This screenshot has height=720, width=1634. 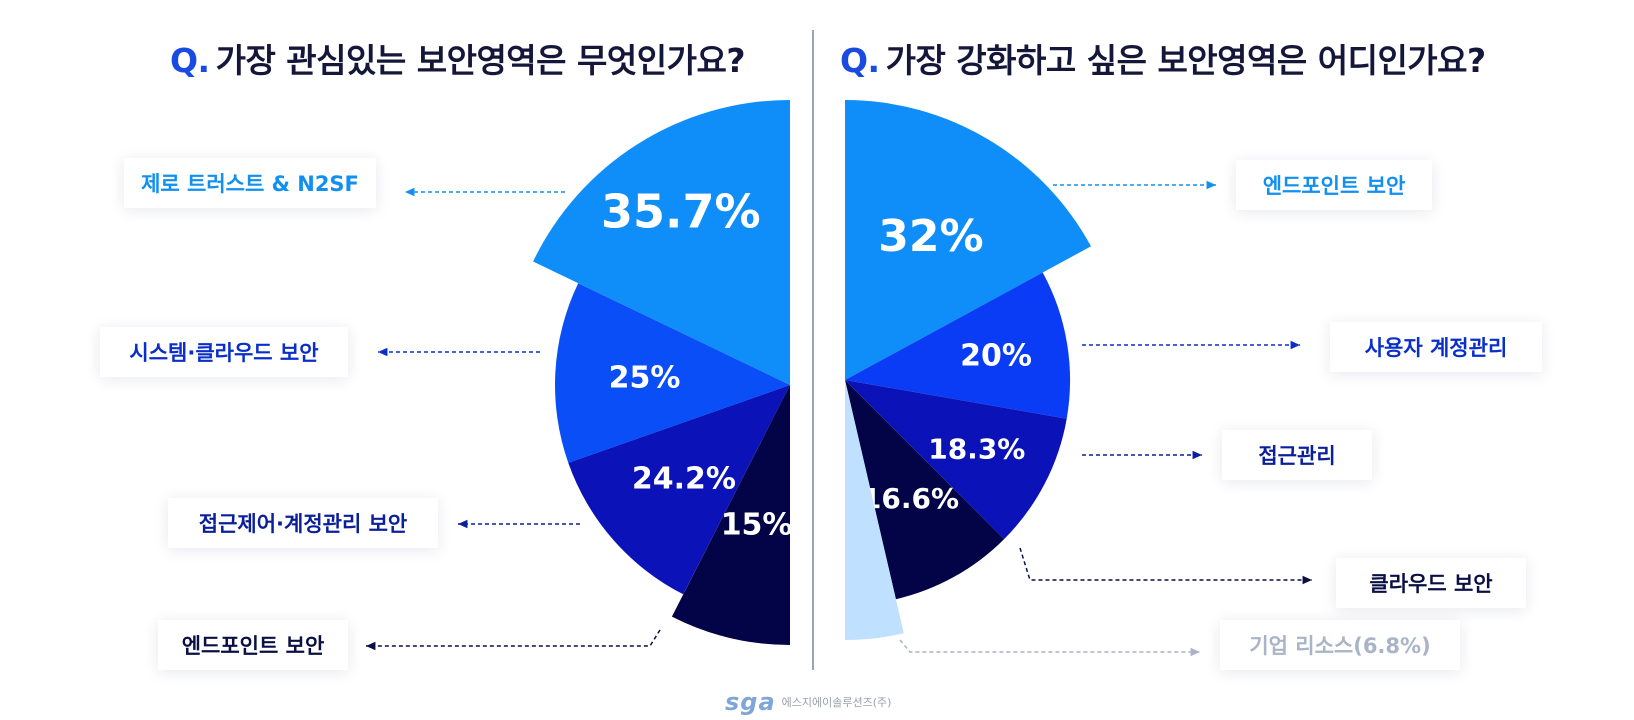 I want to click on left-category-label-0: 제로 트러스트 & N2SF, so click(x=250, y=183).